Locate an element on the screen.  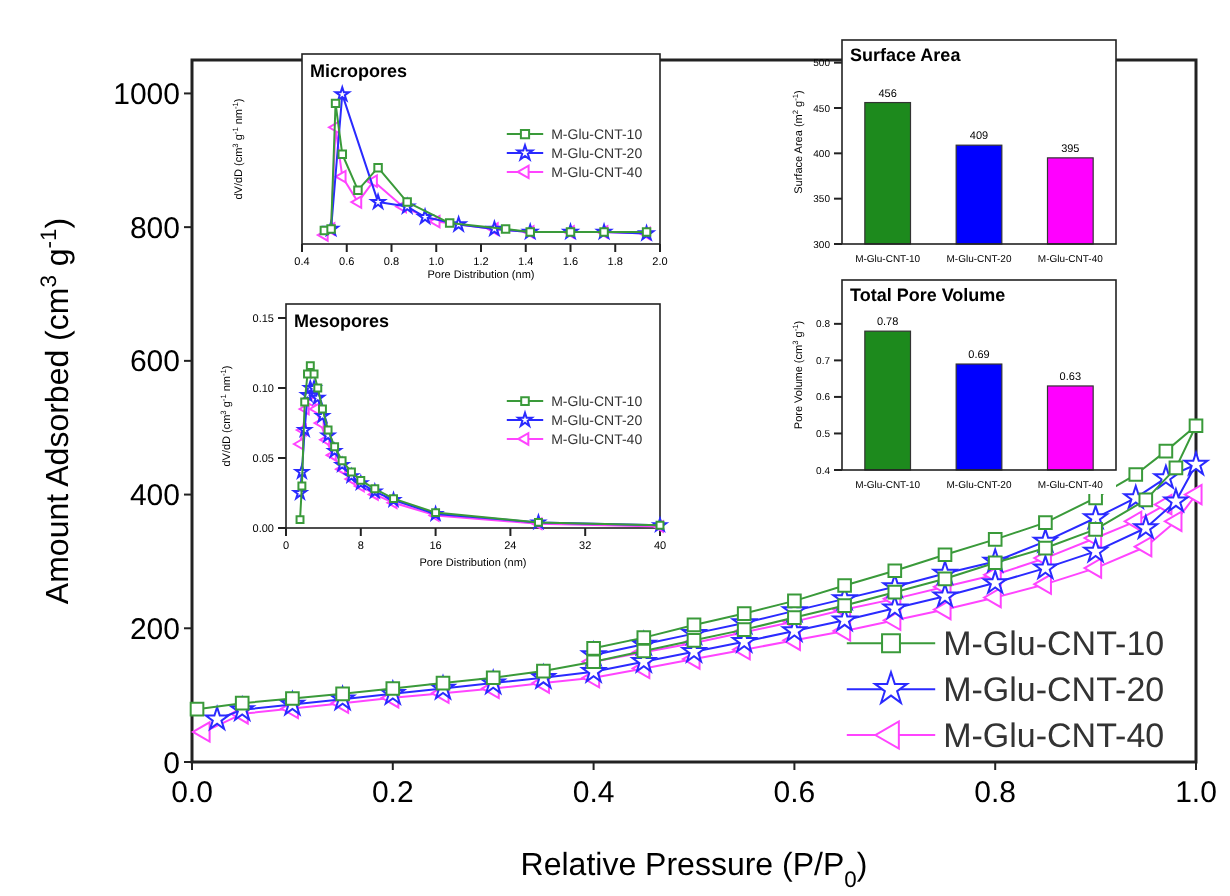
legend-label: M-Glu-CNT-10 is located at coordinates (1054, 644).